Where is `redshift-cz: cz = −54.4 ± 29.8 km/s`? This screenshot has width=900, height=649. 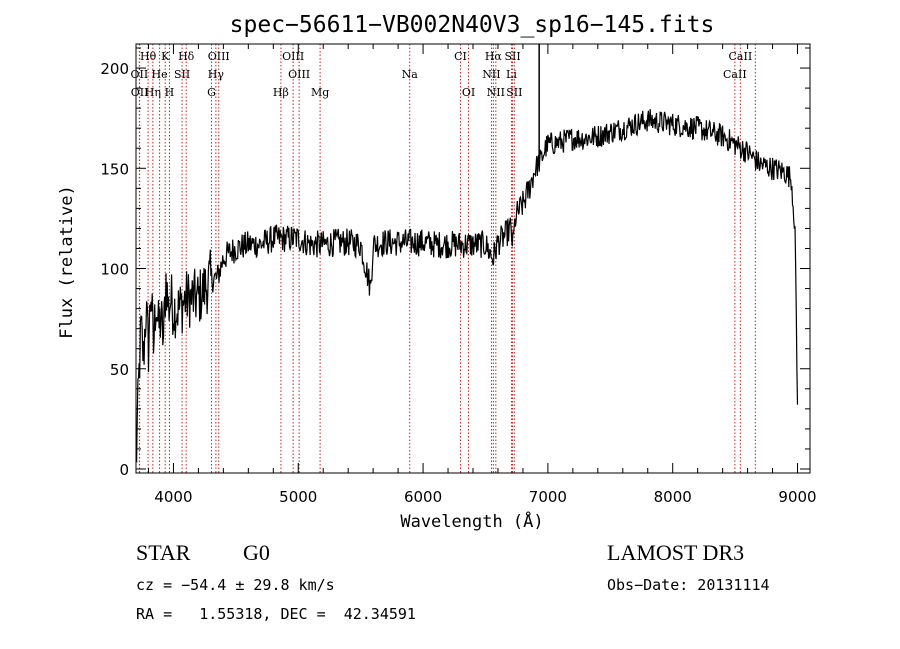 redshift-cz: cz = −54.4 ± 29.8 km/s is located at coordinates (235, 585).